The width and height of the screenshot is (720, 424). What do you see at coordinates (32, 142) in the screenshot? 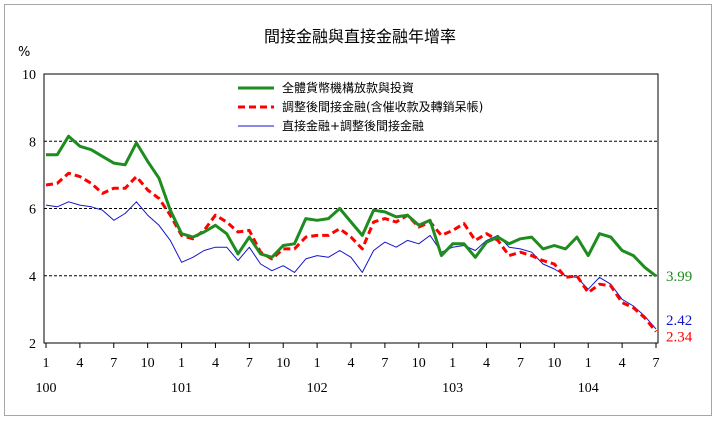
I see `y-tick-label-3: 8` at bounding box center [32, 142].